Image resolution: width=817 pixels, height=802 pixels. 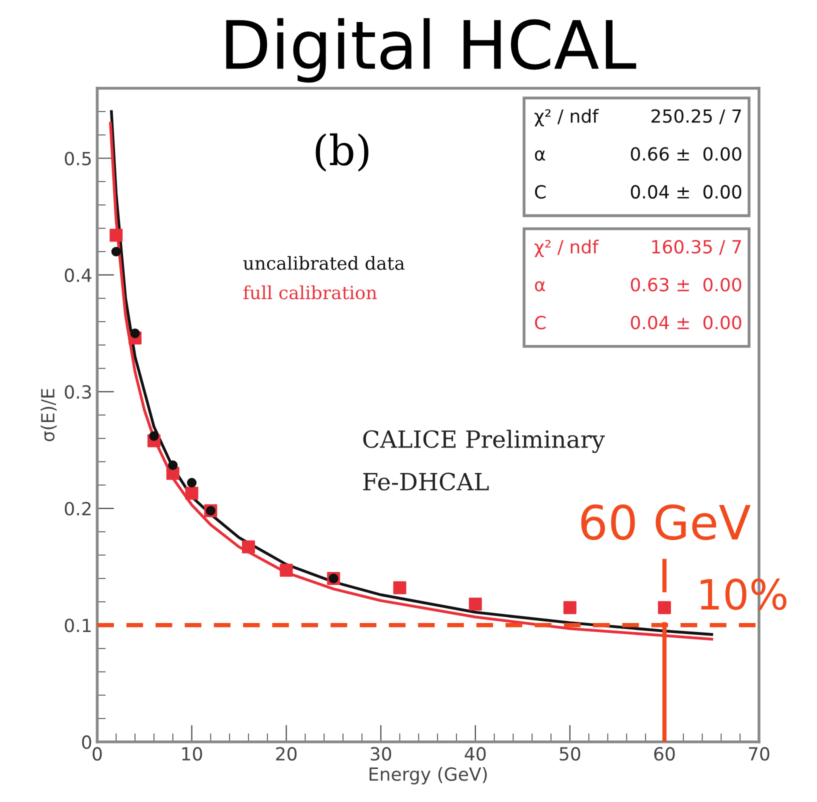 What do you see at coordinates (77, 159) in the screenshot?
I see `y-tick-label: 0.5` at bounding box center [77, 159].